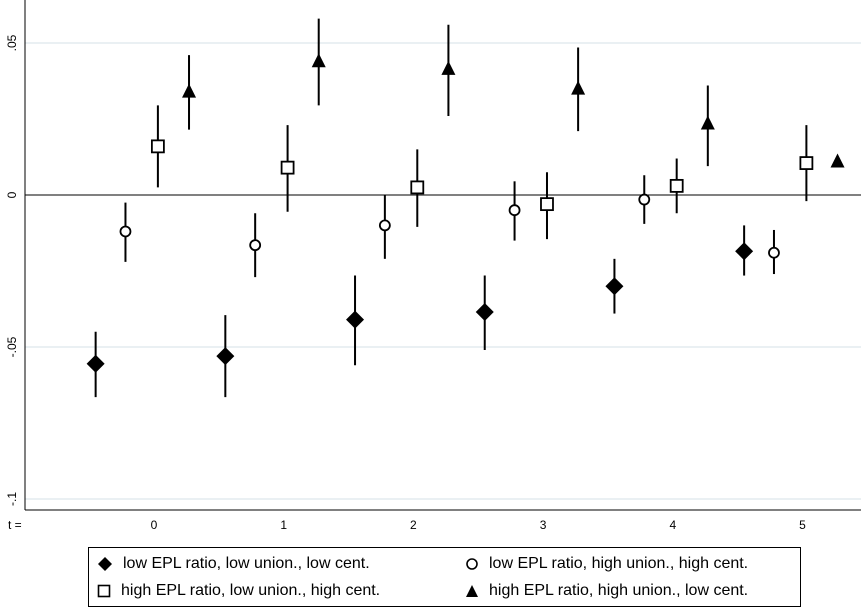  What do you see at coordinates (154, 525) in the screenshot?
I see `x-tick-label: 0` at bounding box center [154, 525].